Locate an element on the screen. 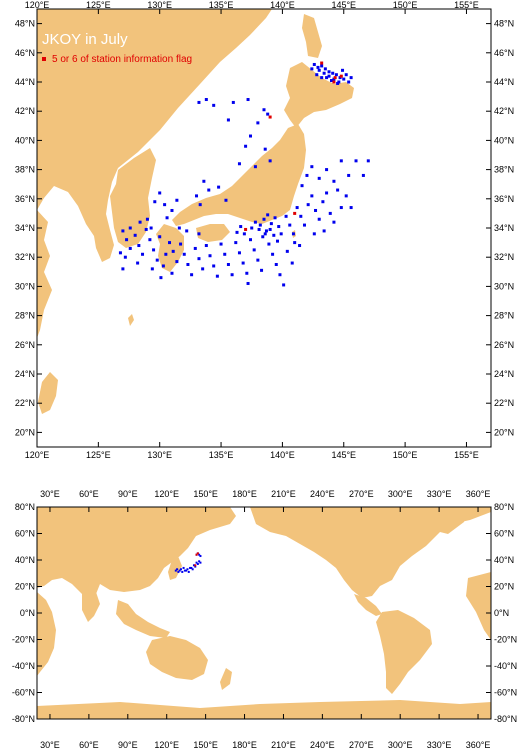 This screenshot has height=755, width=529. world-station-markers is located at coordinates (188, 562).